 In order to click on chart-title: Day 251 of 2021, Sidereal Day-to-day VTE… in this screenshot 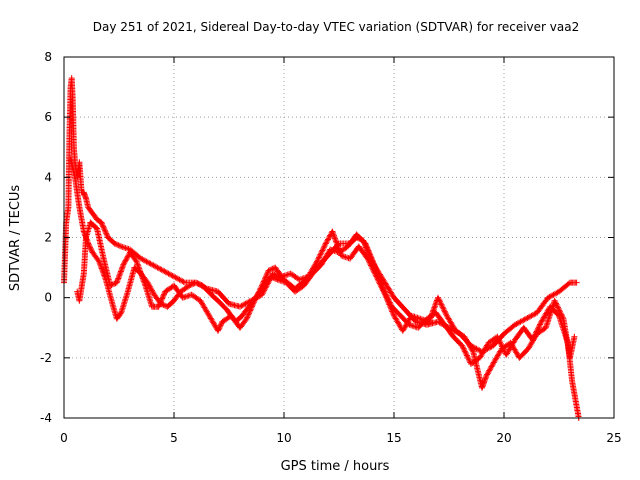, I will do `click(336, 27)`.